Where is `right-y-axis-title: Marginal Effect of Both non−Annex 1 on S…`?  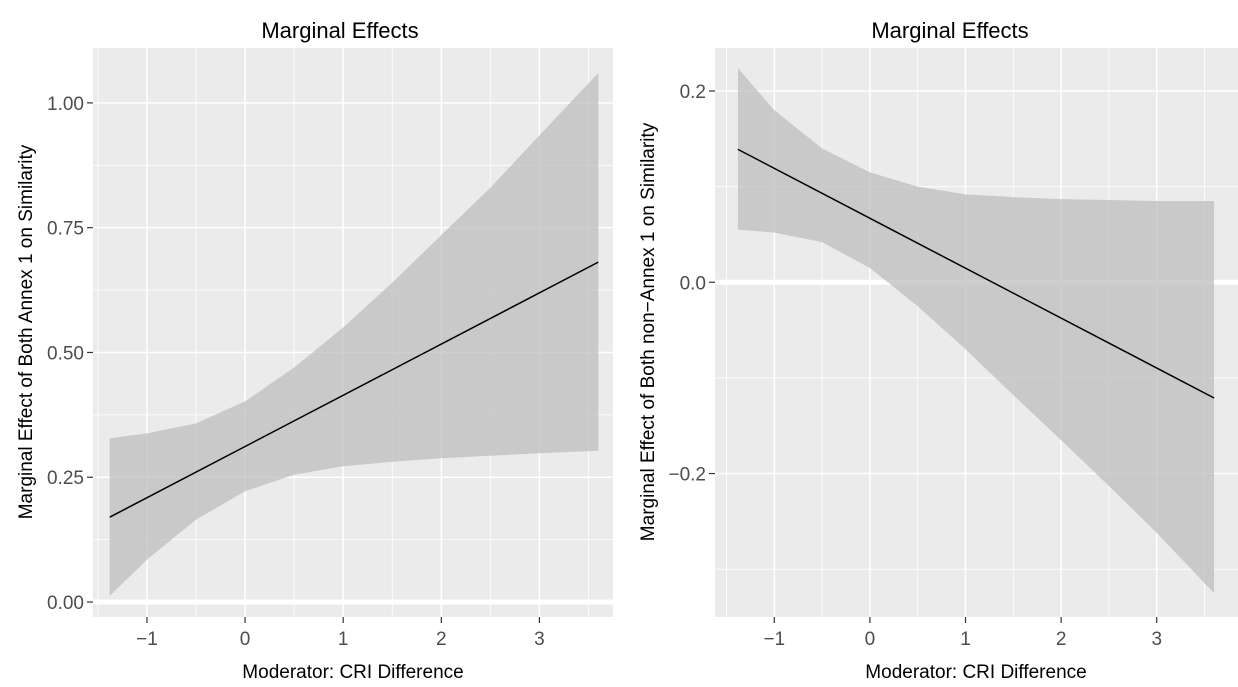 right-y-axis-title: Marginal Effect of Both non−Annex 1 on S… is located at coordinates (648, 331).